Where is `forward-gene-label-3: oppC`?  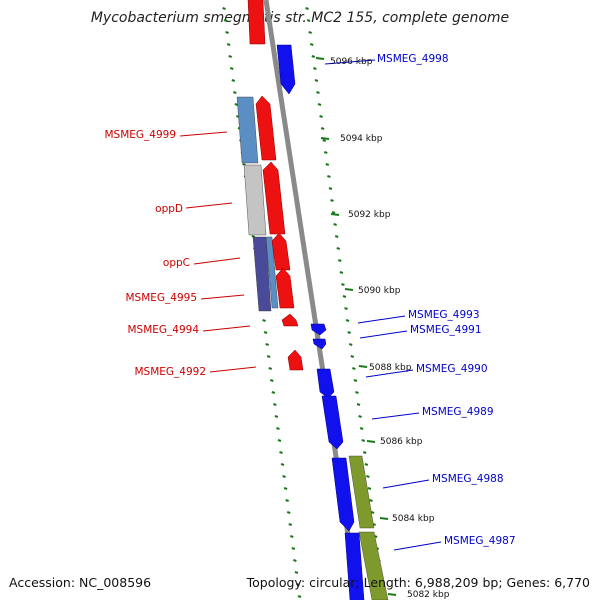 forward-gene-label-3: oppC is located at coordinates (176, 263).